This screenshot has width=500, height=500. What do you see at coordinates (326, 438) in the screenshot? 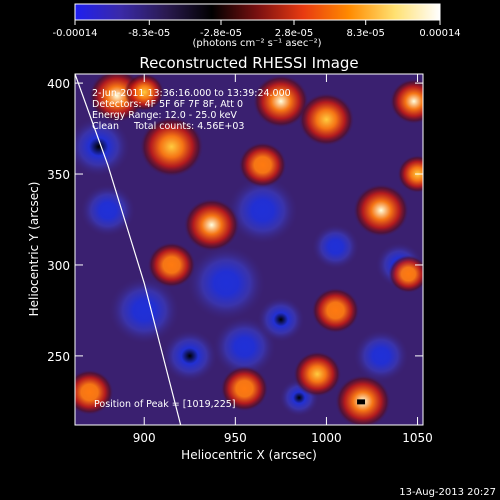
I see `x-tick-label: 1000` at bounding box center [326, 438].